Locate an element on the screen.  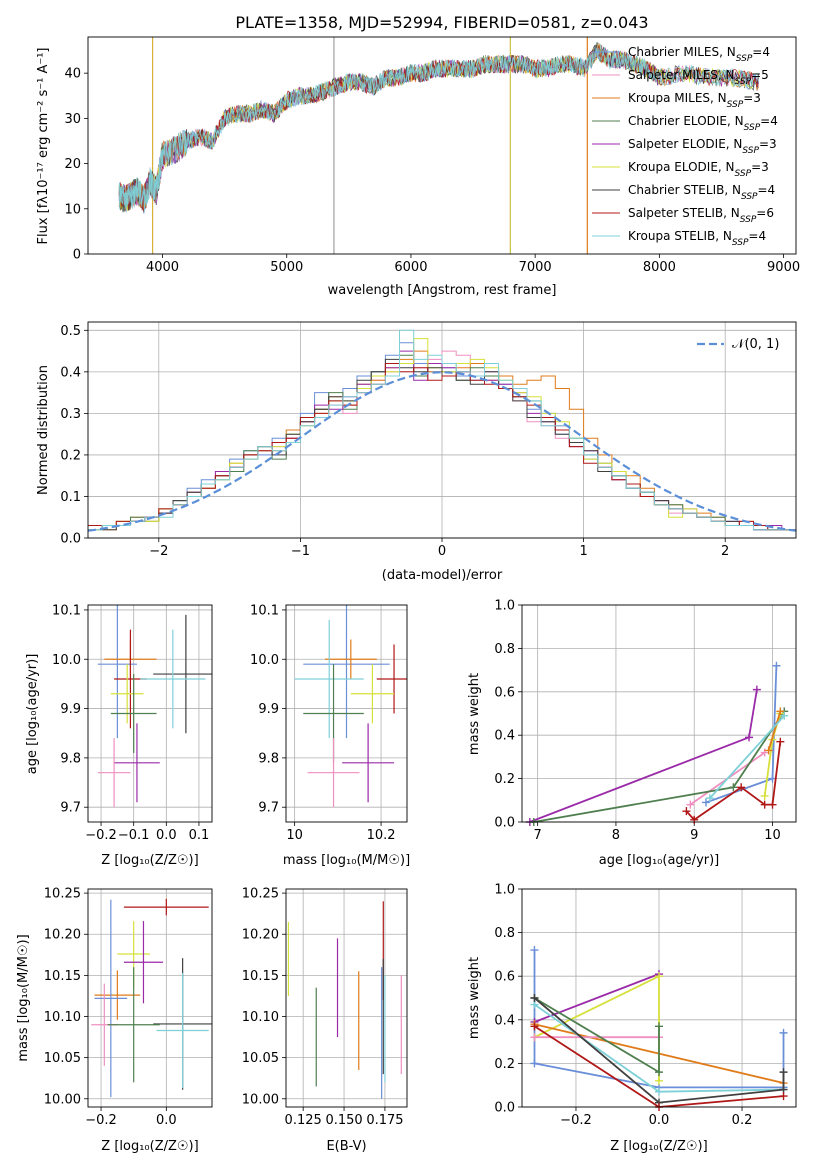
x-tick-label: 0.125 is located at coordinates (303, 1120).